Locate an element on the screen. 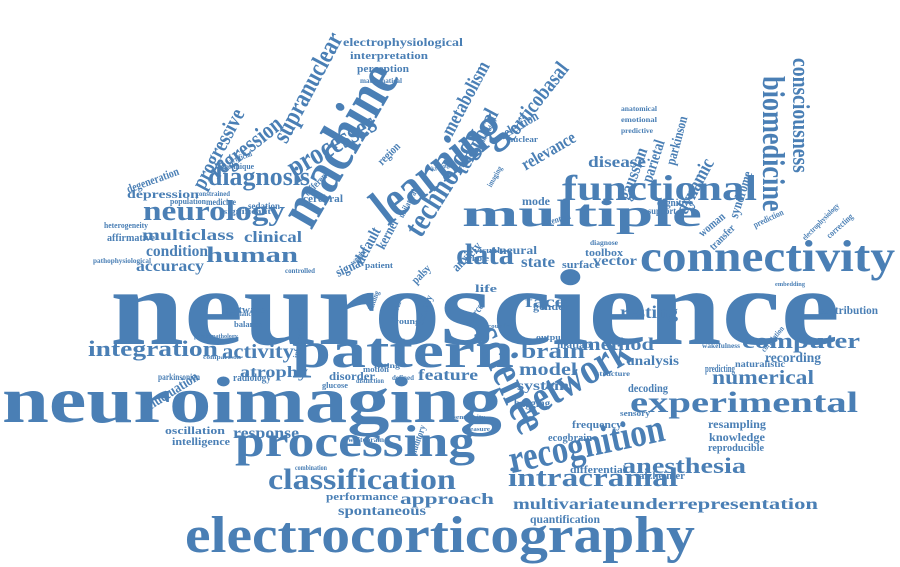  cloud-word-condition: condition is located at coordinates (177, 251).